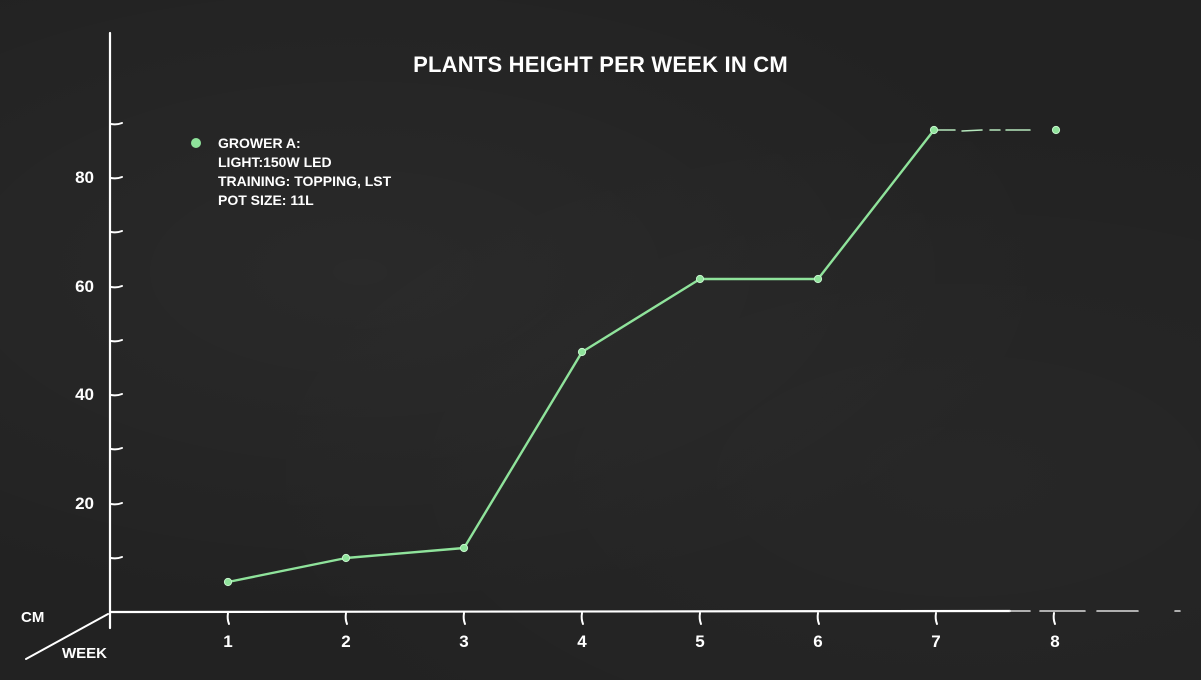 This screenshot has width=1201, height=680. What do you see at coordinates (33, 617) in the screenshot?
I see `y-axis-label: CM` at bounding box center [33, 617].